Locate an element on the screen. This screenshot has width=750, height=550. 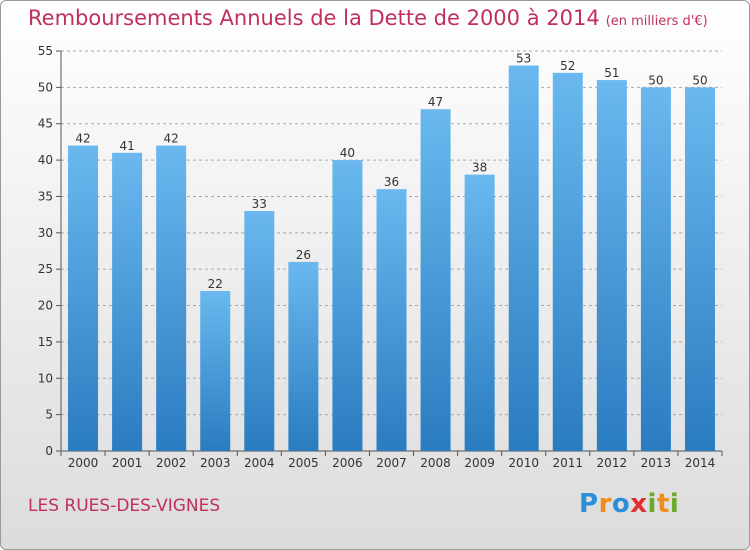
y-tick-label: 30 is located at coordinates (45, 233).